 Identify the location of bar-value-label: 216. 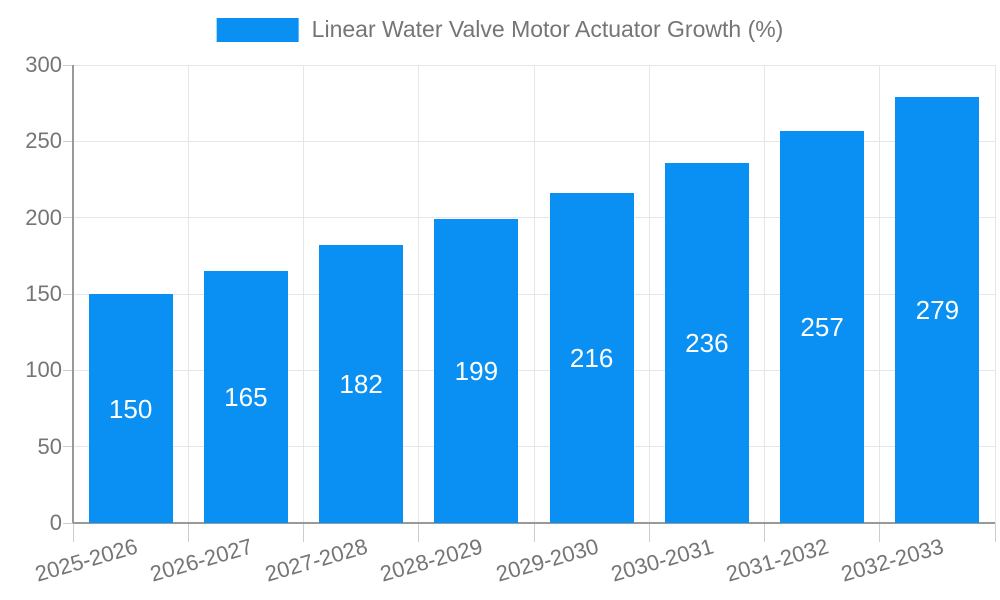
(591, 358).